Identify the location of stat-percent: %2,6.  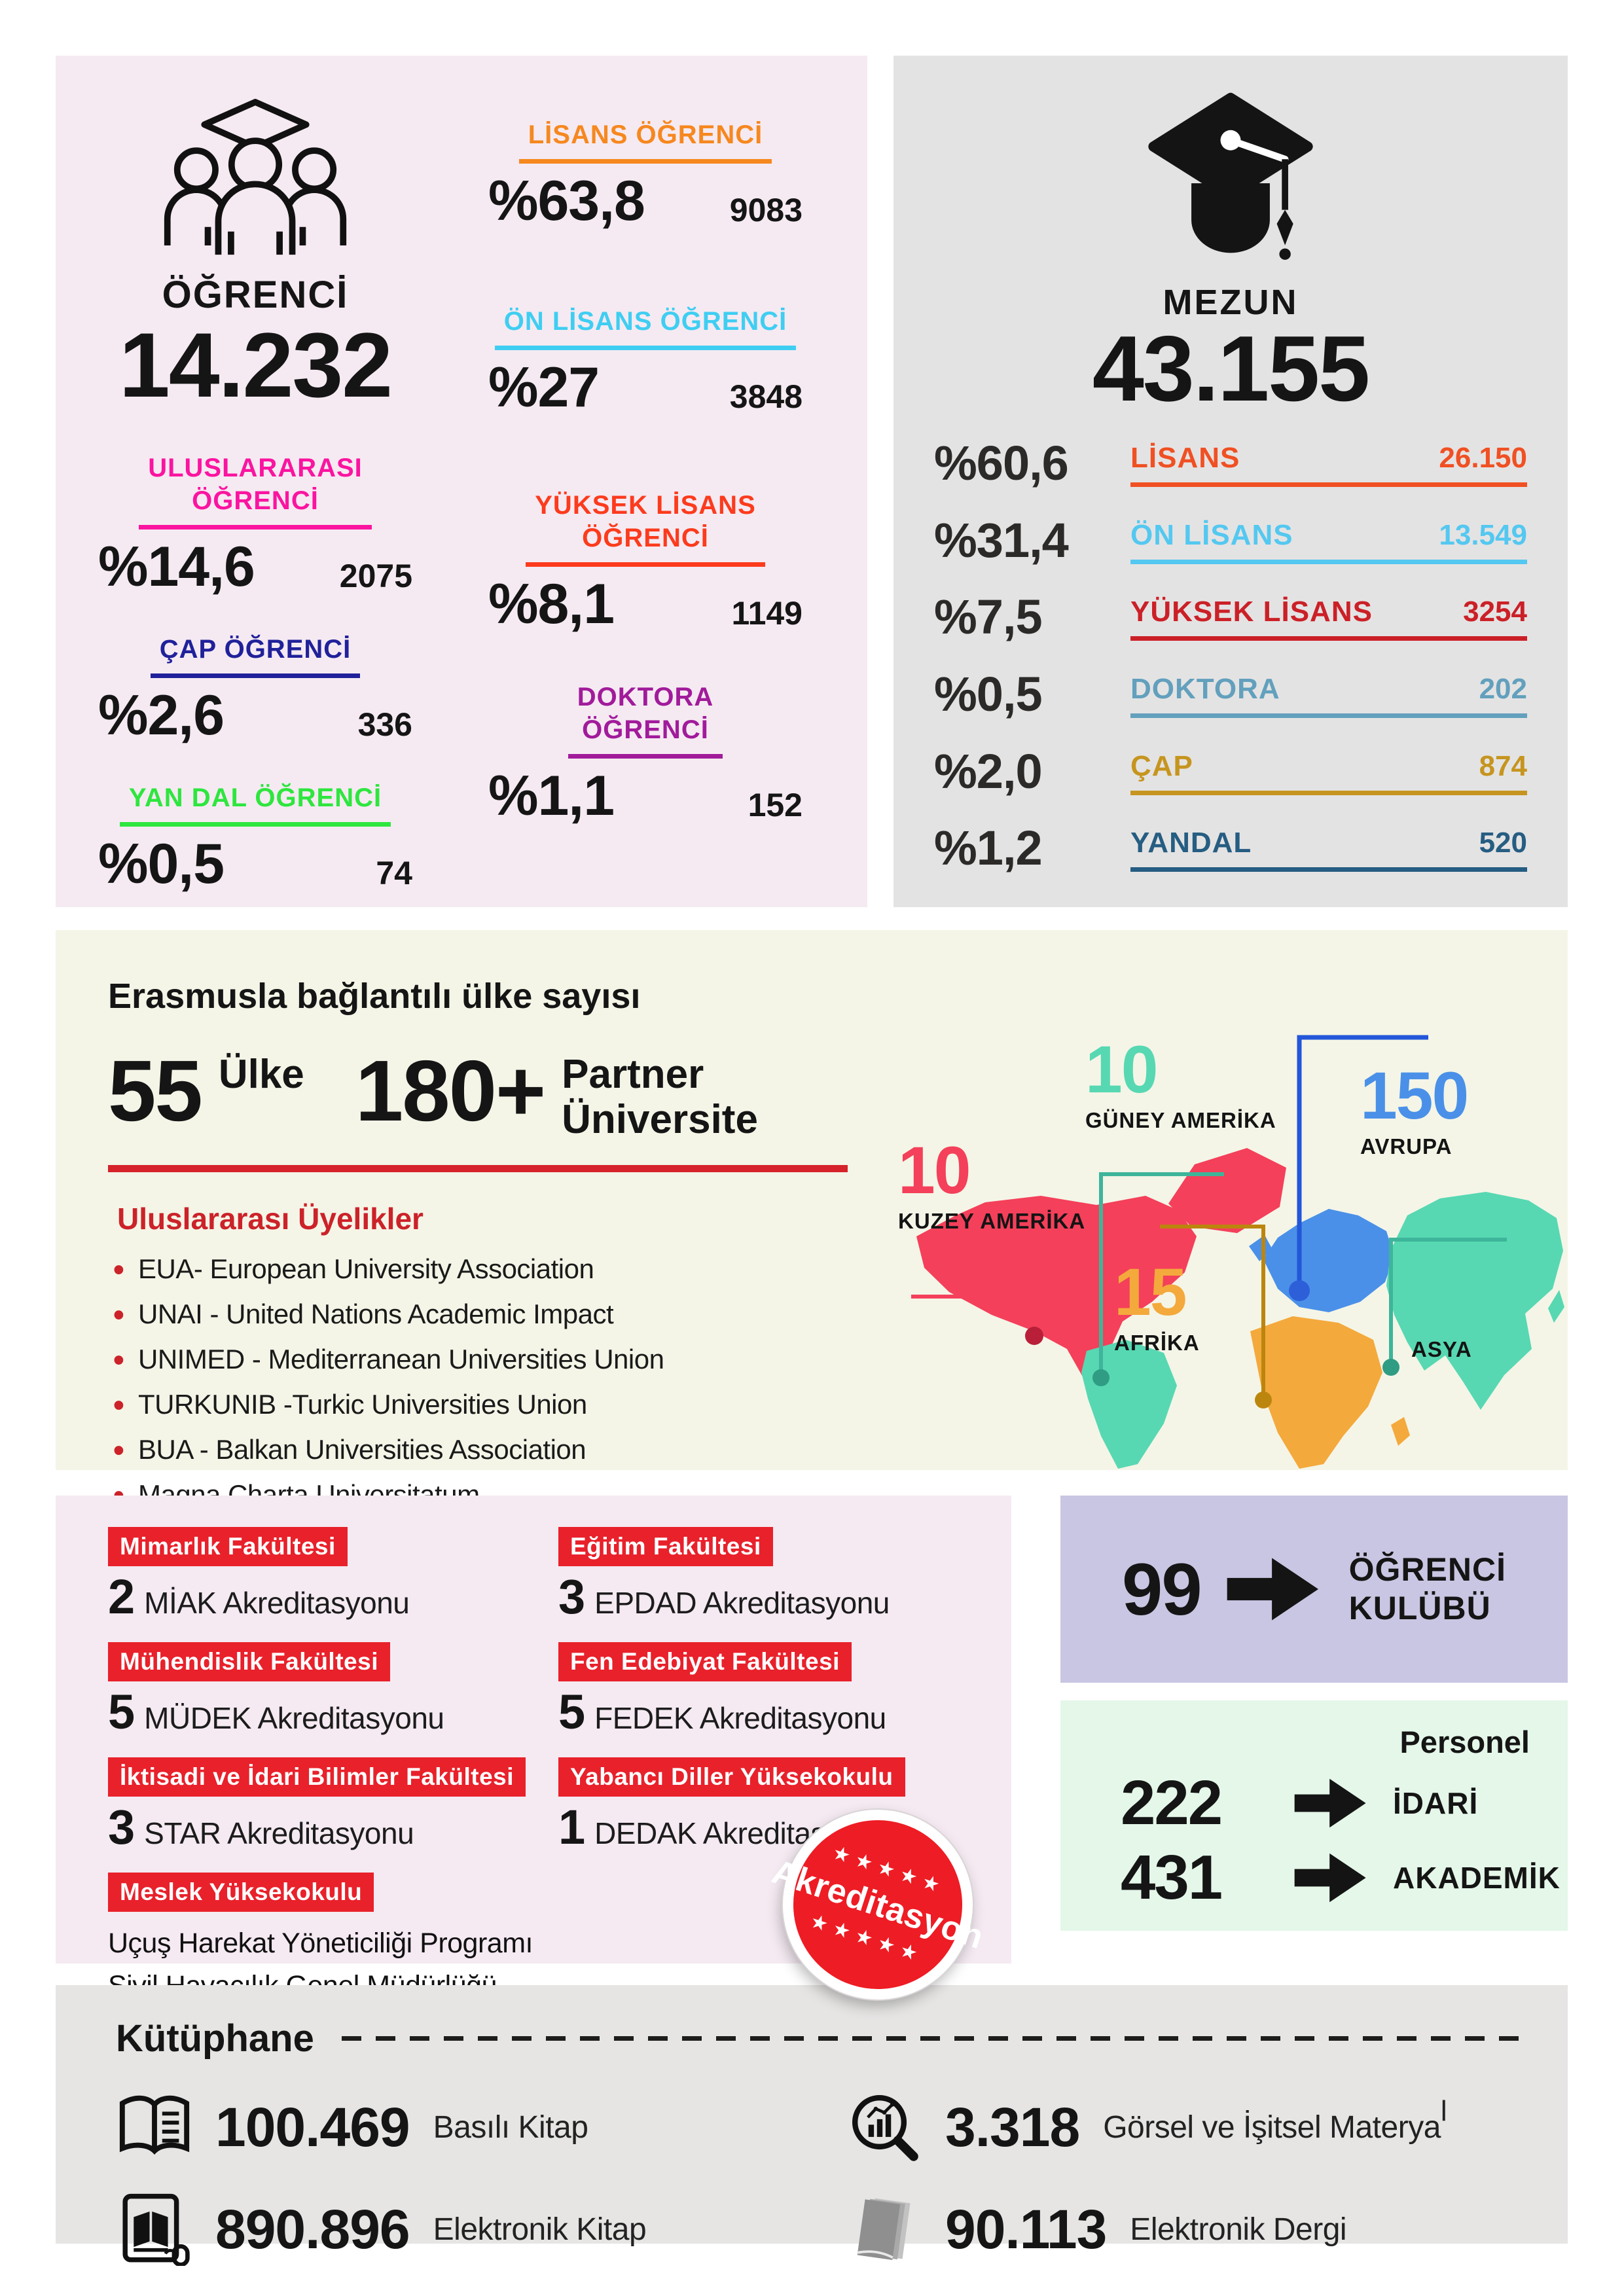
(161, 715).